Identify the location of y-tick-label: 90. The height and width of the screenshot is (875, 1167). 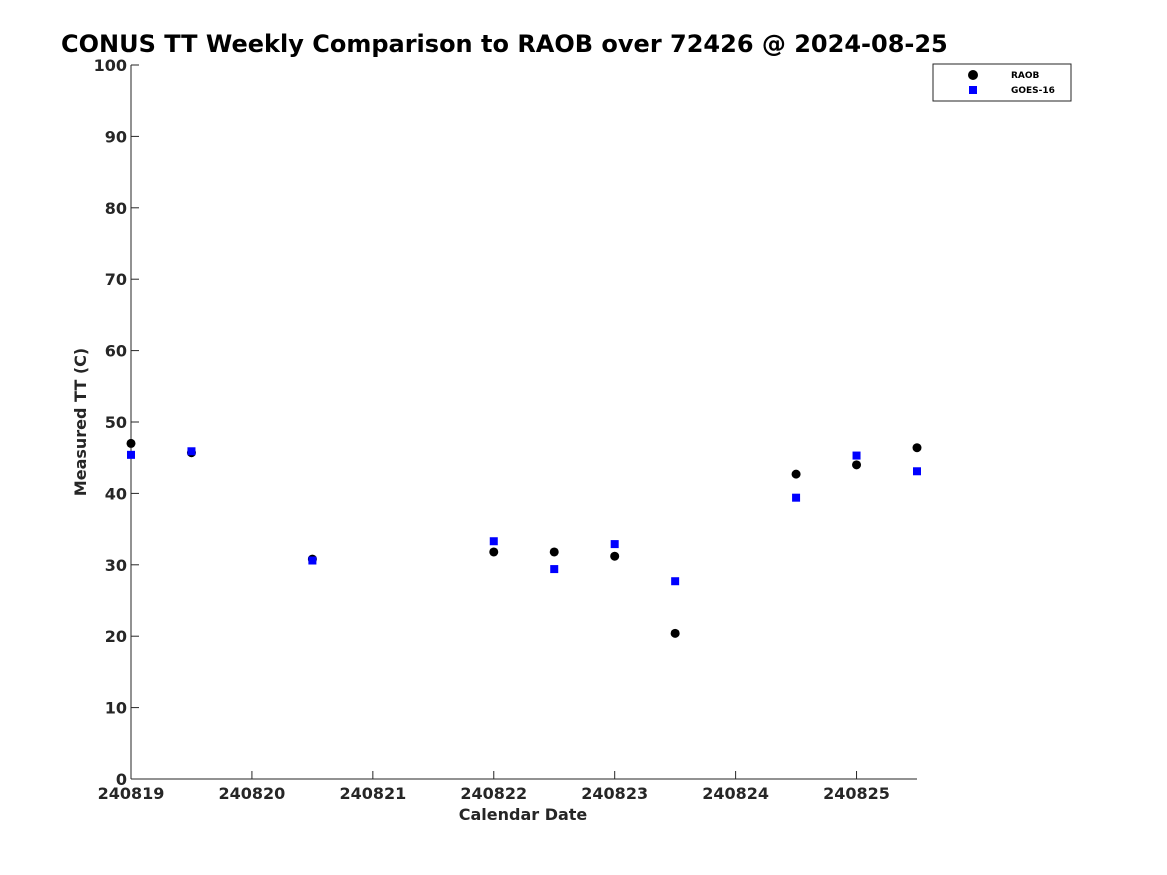
(116, 136).